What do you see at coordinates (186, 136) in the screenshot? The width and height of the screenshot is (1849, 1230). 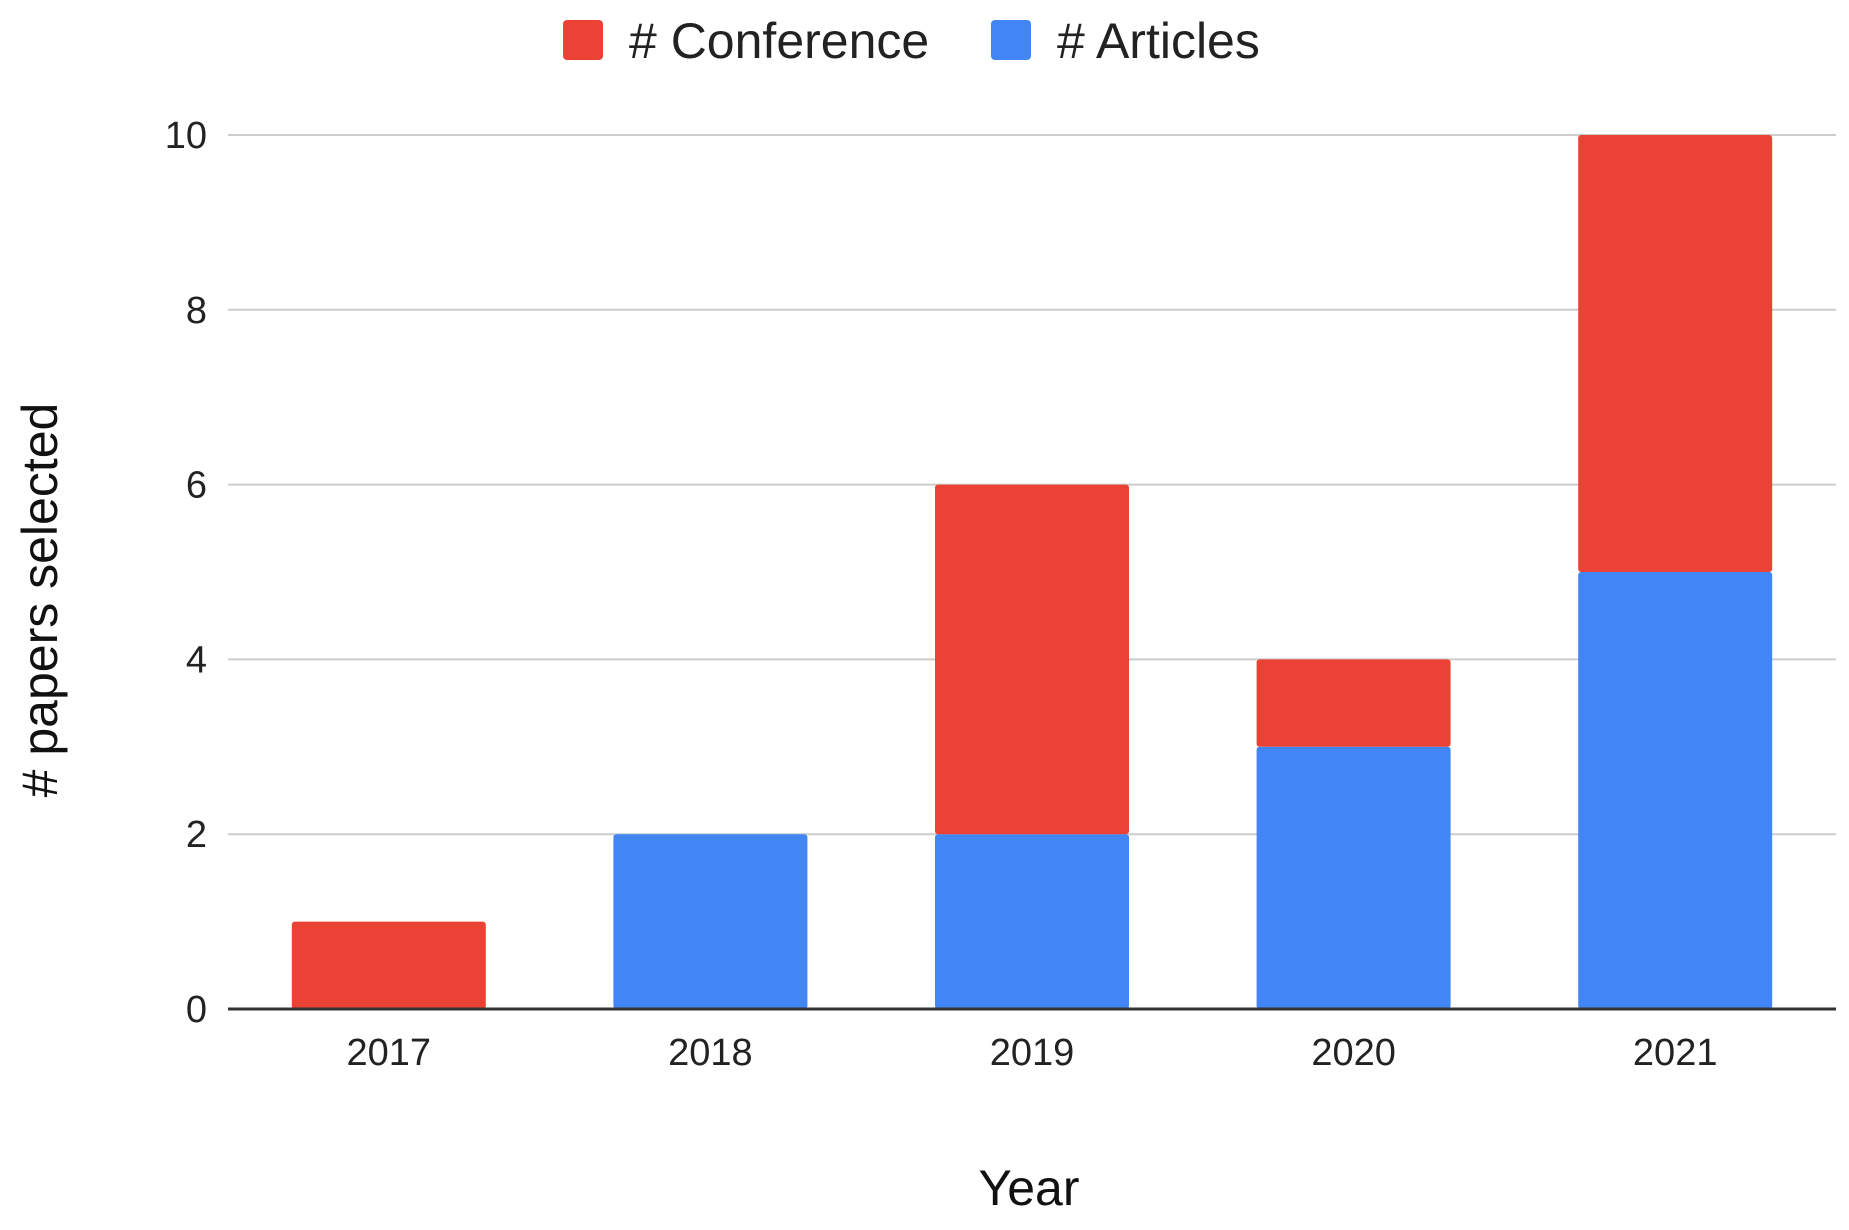 I see `y-tick-label: 10` at bounding box center [186, 136].